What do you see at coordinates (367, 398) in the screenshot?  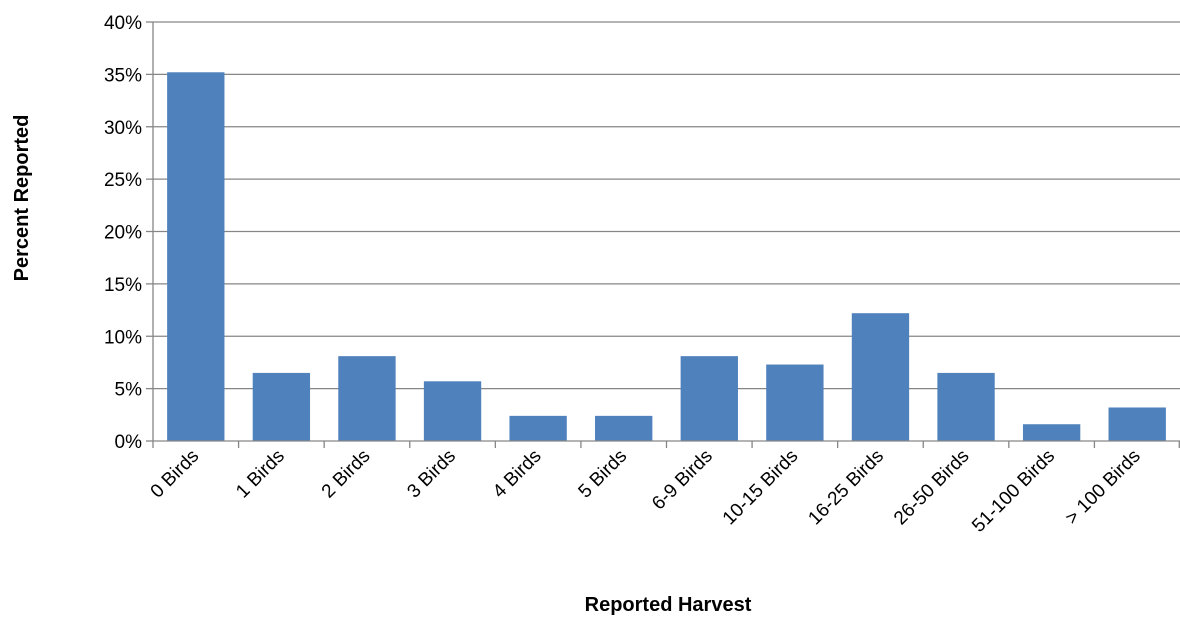 I see `bar-2-birds` at bounding box center [367, 398].